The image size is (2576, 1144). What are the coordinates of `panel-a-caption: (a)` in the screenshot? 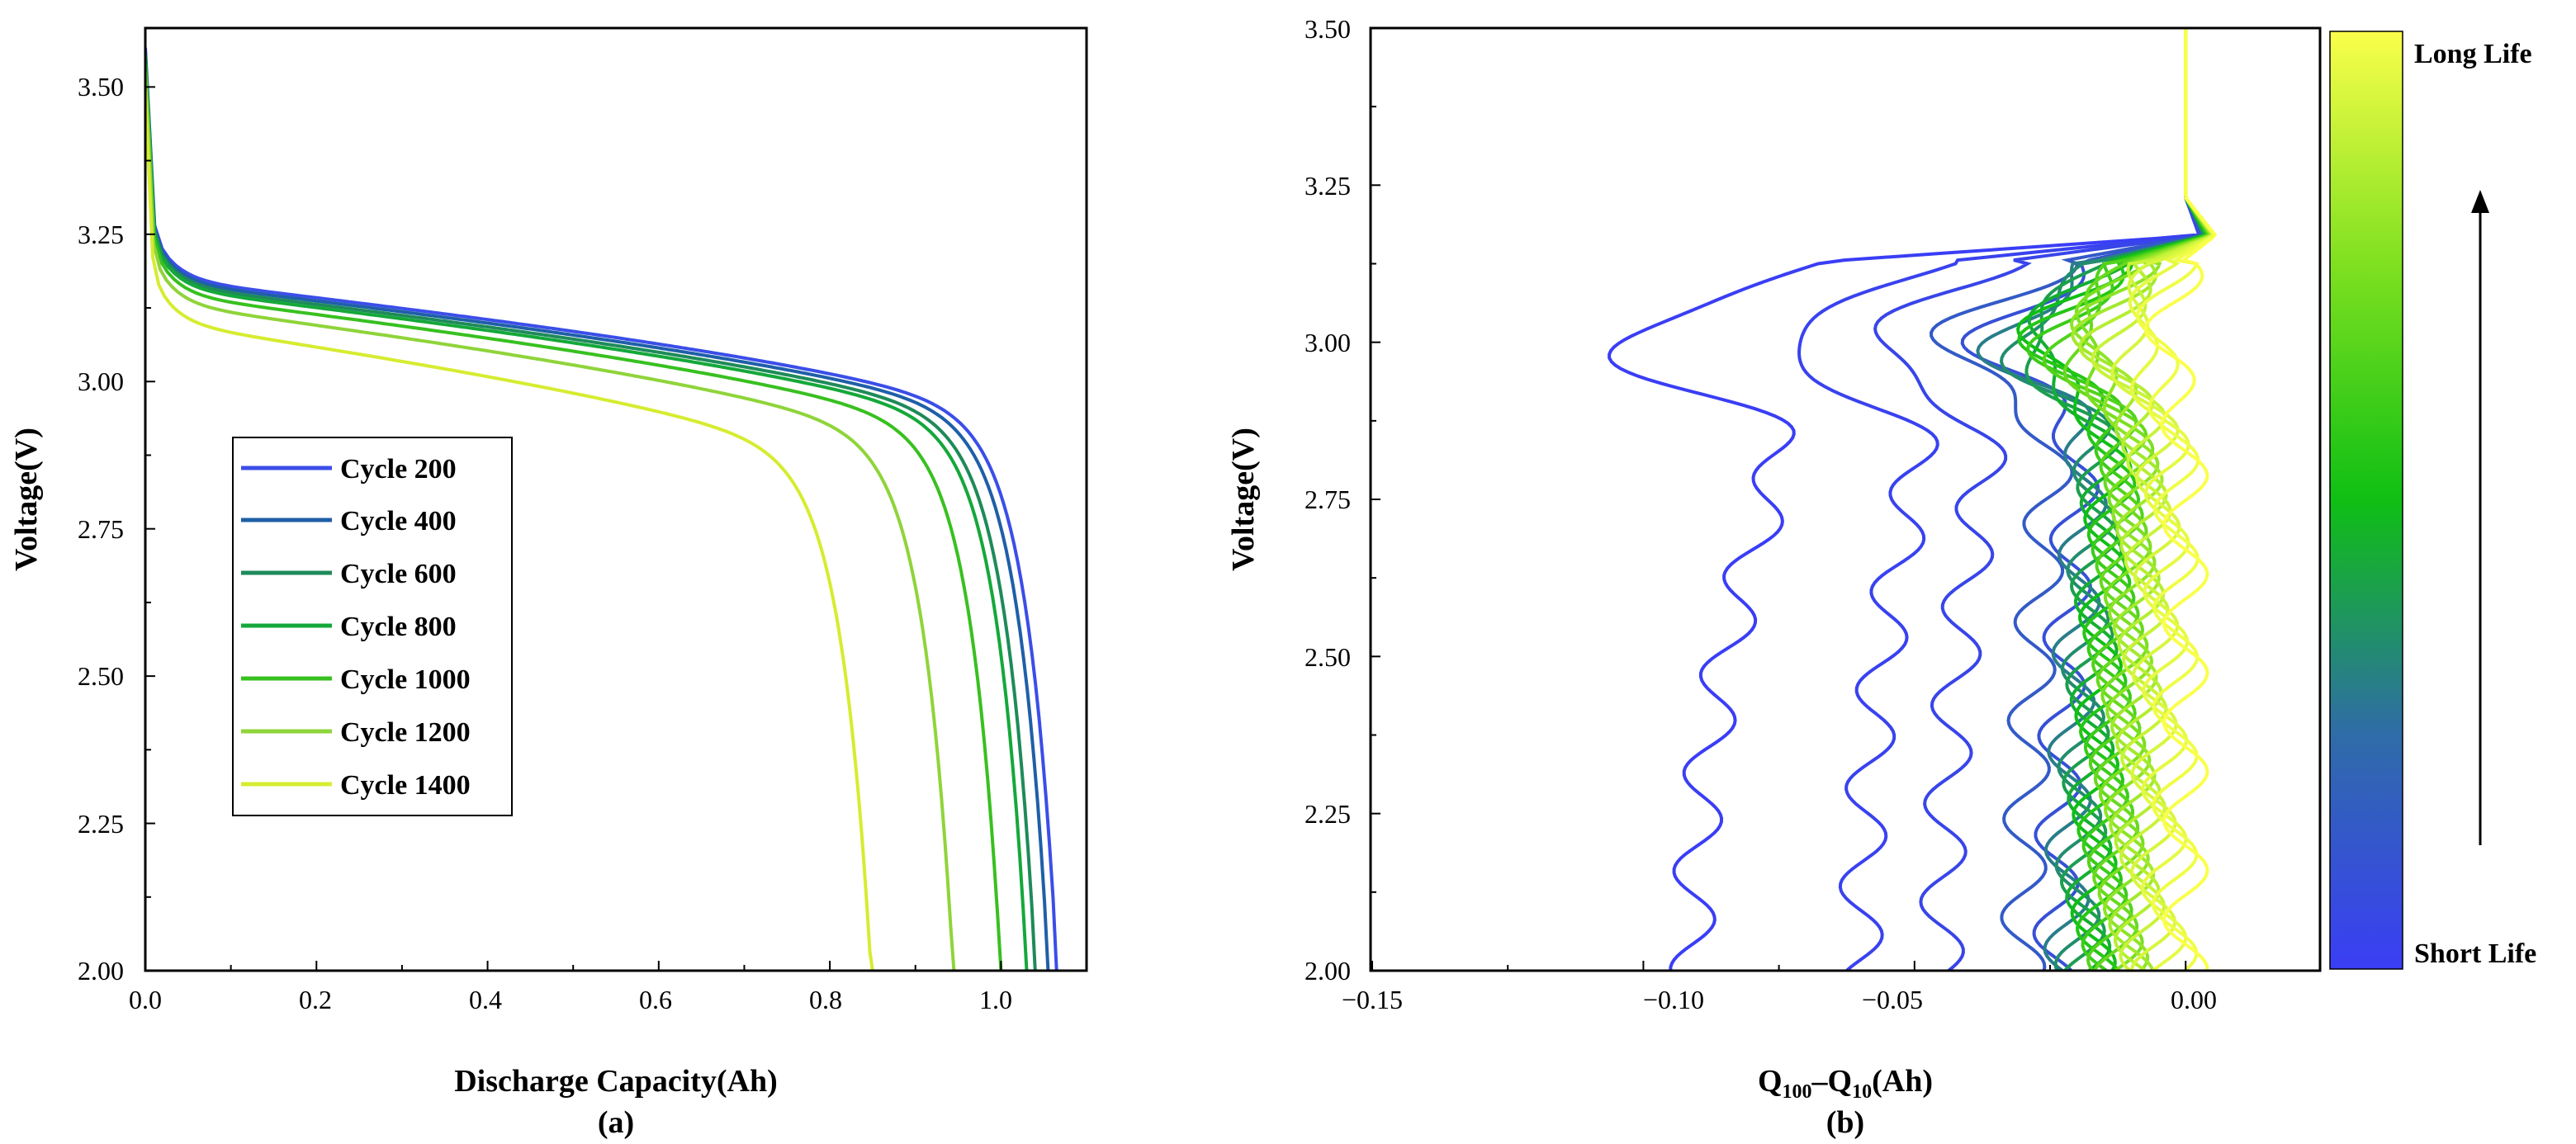 It's located at (616, 1122).